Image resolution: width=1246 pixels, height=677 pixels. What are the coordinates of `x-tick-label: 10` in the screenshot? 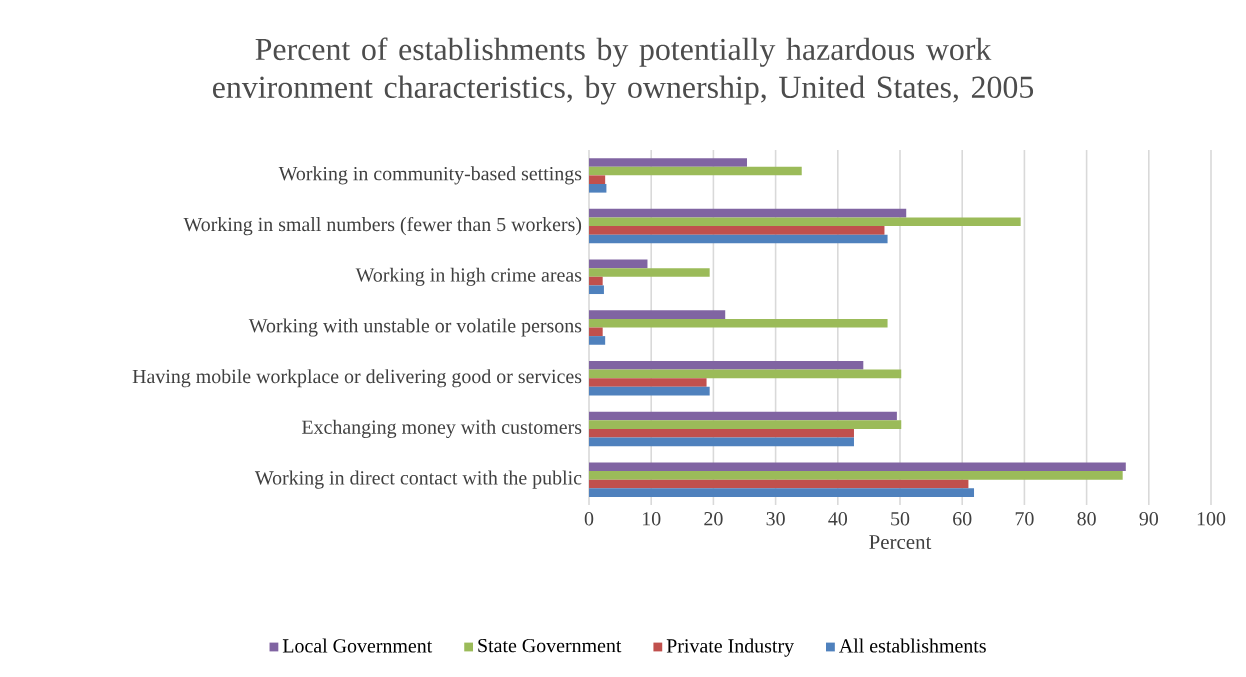 It's located at (651, 519).